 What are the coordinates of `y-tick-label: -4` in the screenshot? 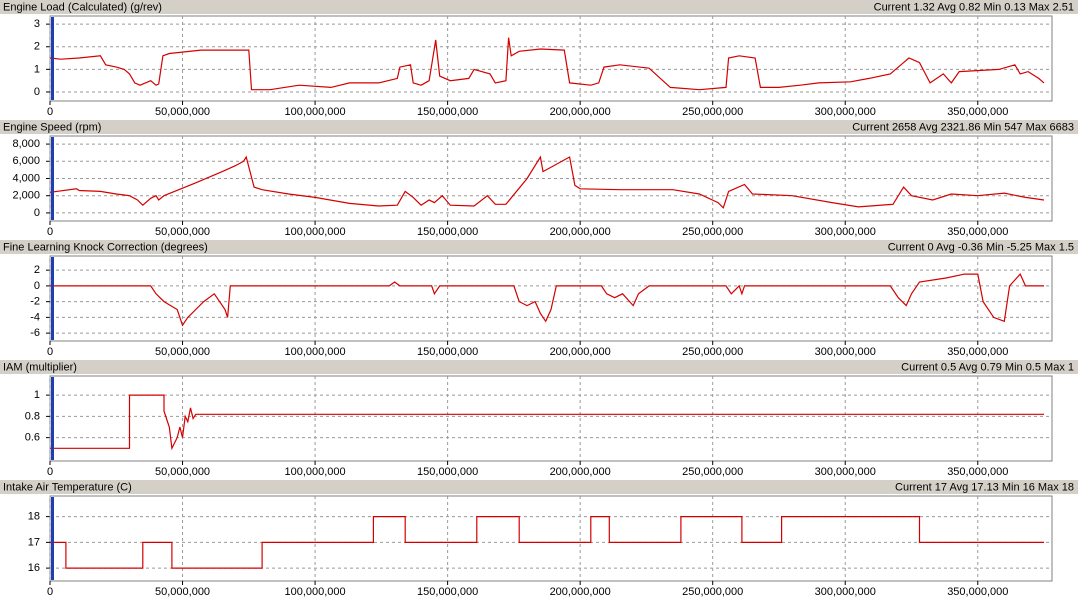 It's located at (35, 317).